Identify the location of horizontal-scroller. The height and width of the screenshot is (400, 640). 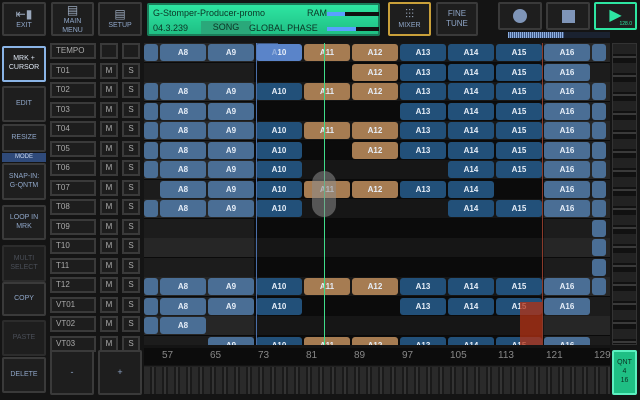
(377, 380).